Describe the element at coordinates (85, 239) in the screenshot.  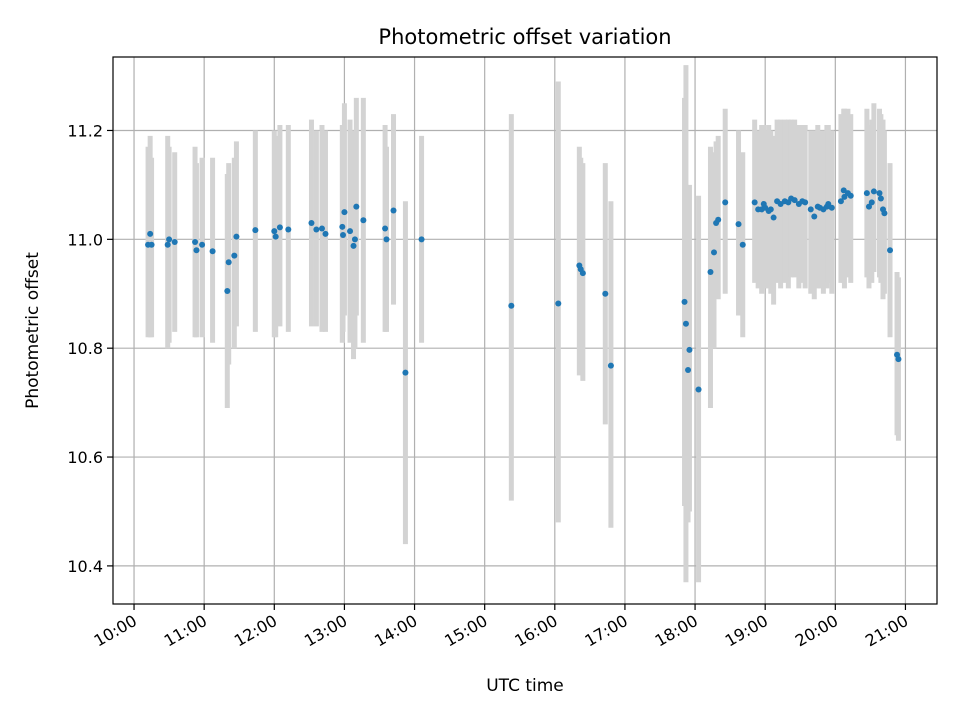
I see `y-tick-label: 11.0` at that location.